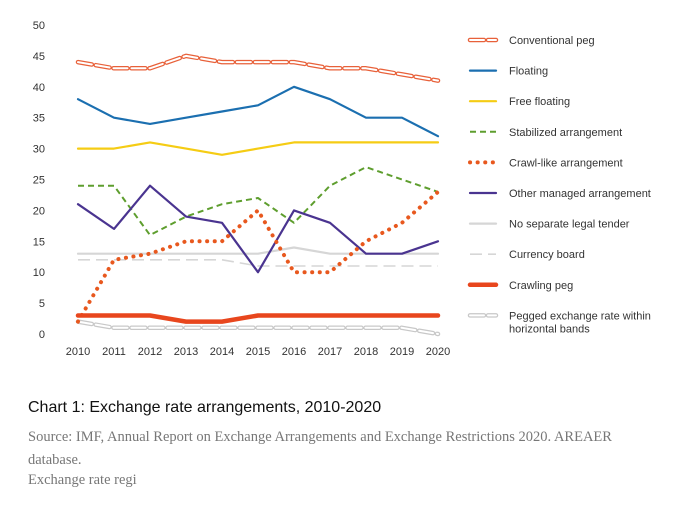 This screenshot has width=693, height=512. I want to click on legend-label-line: Crawl-like arrangement, so click(566, 163).